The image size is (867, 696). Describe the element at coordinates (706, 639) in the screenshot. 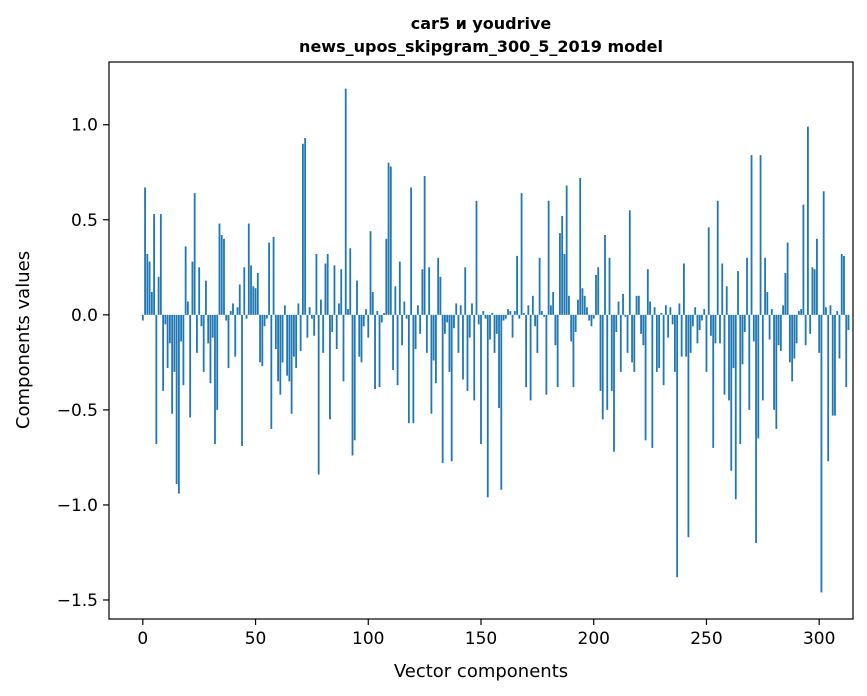

I see `x-tick-label: 250` at that location.